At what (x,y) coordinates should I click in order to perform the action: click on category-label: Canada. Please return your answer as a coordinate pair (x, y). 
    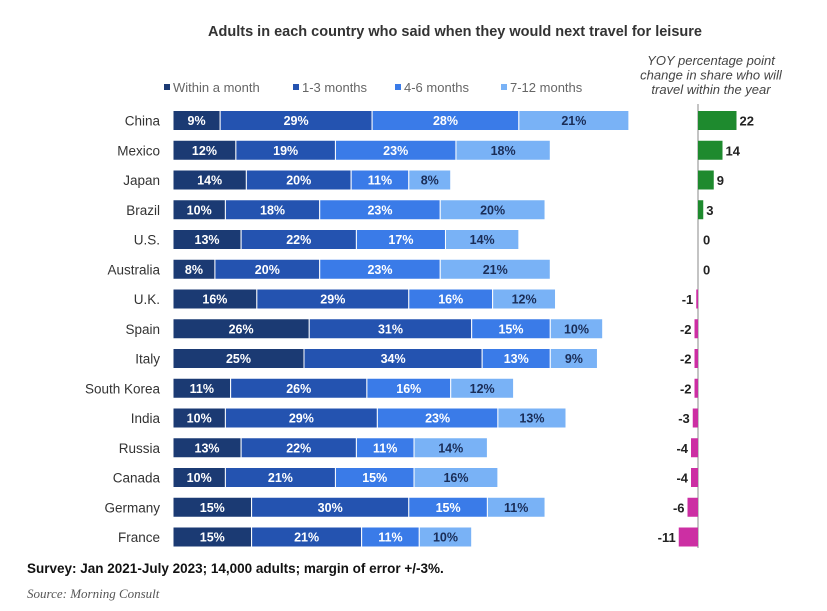
    Looking at the image, I should click on (137, 478).